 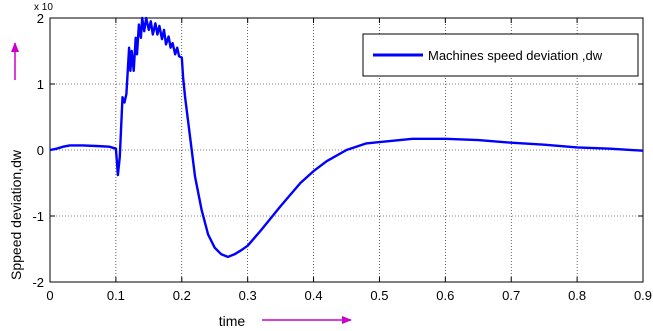 I want to click on x-tick-label: 0.9, so click(x=643, y=295).